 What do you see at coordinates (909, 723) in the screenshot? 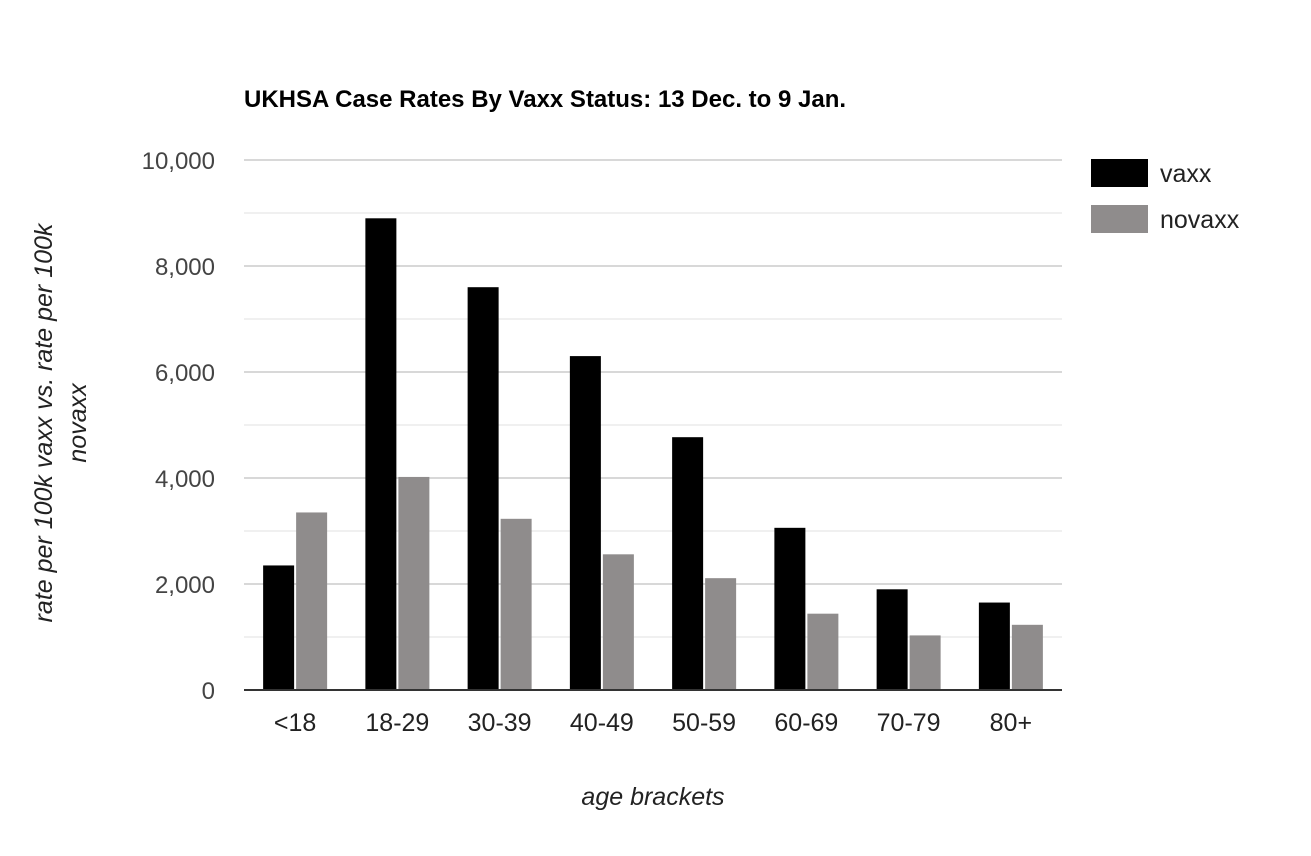
I see `x-tick-label: 70-79` at bounding box center [909, 723].